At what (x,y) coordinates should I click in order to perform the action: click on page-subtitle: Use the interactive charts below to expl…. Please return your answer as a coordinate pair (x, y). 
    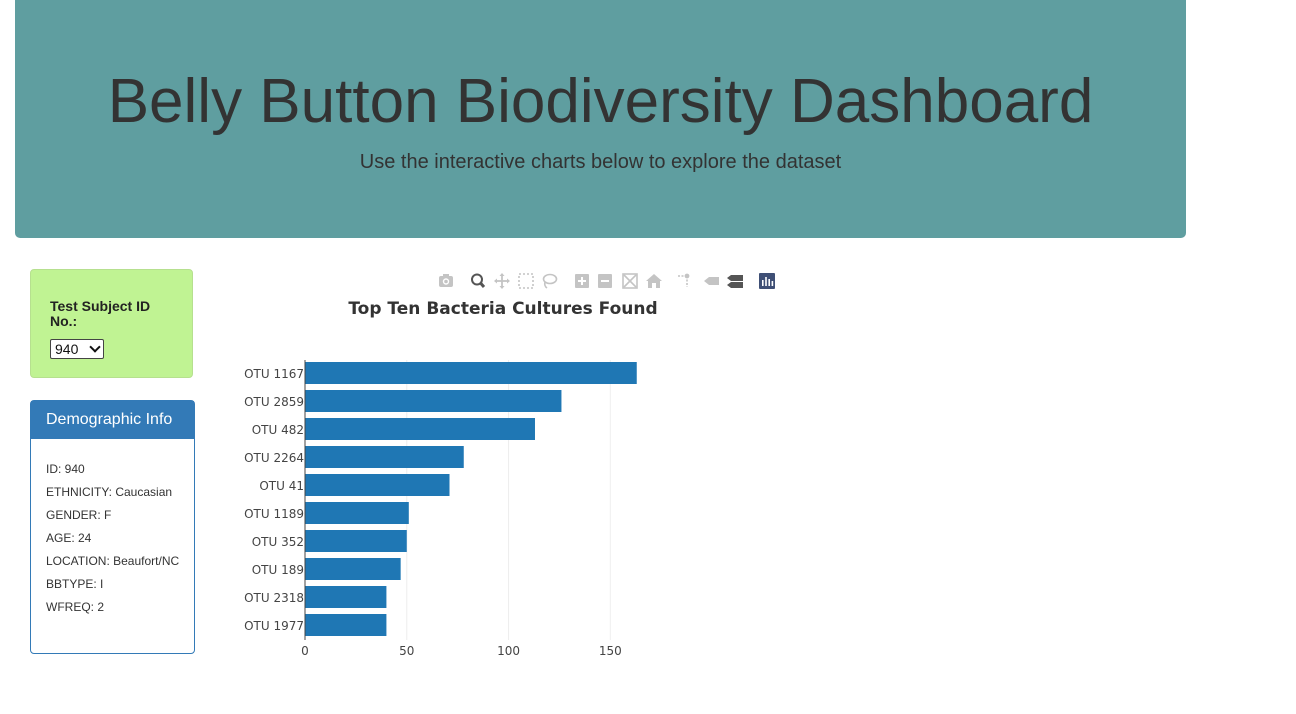
    Looking at the image, I should click on (600, 162).